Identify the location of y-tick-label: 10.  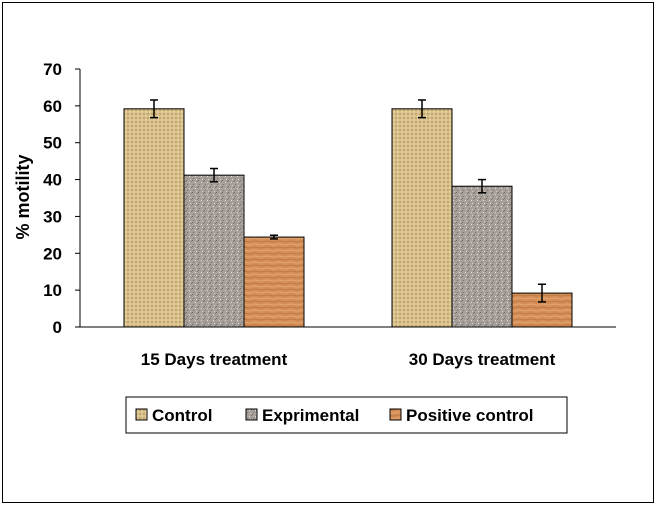
(52, 290).